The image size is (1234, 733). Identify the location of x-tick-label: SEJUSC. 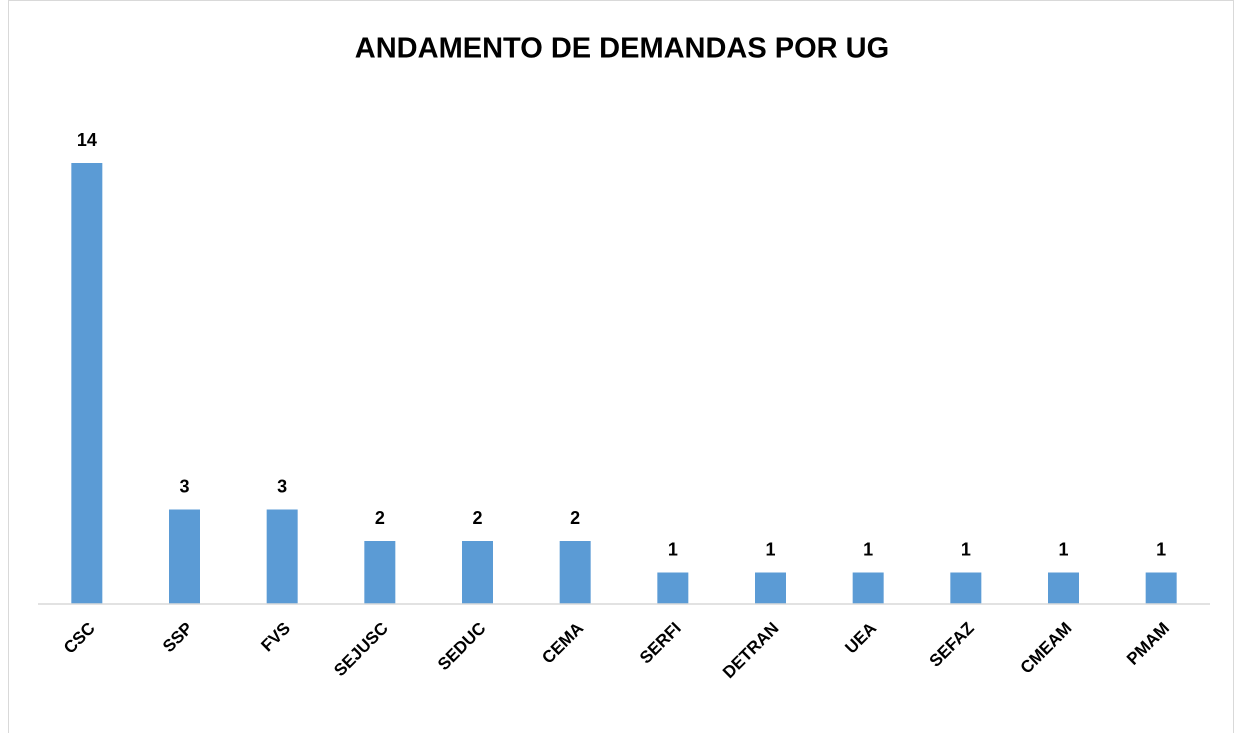
(361, 650).